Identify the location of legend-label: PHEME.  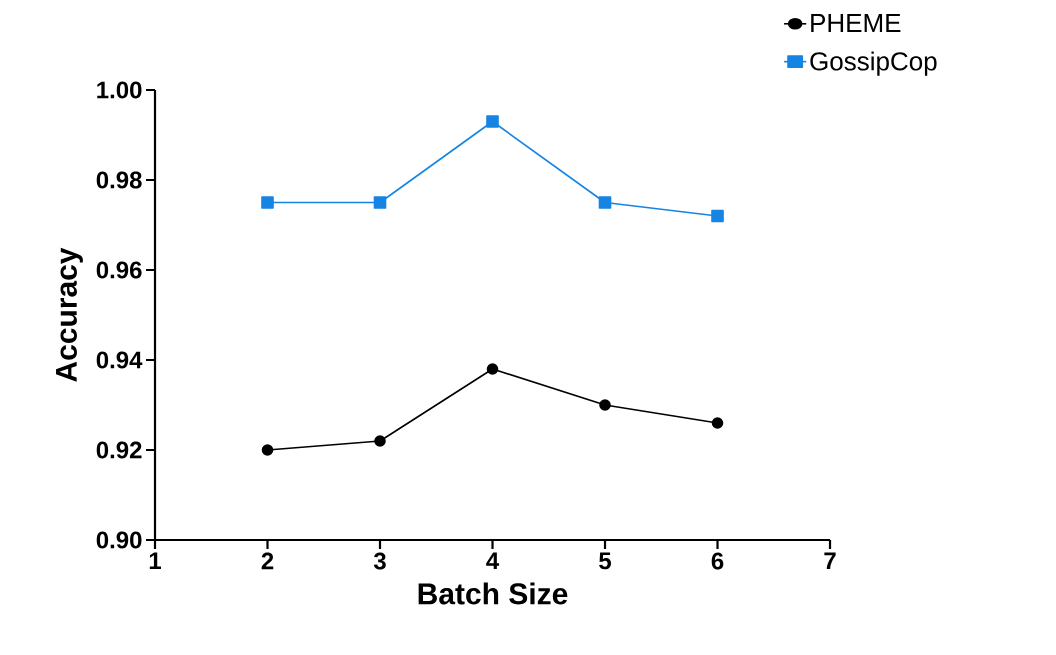
(856, 23).